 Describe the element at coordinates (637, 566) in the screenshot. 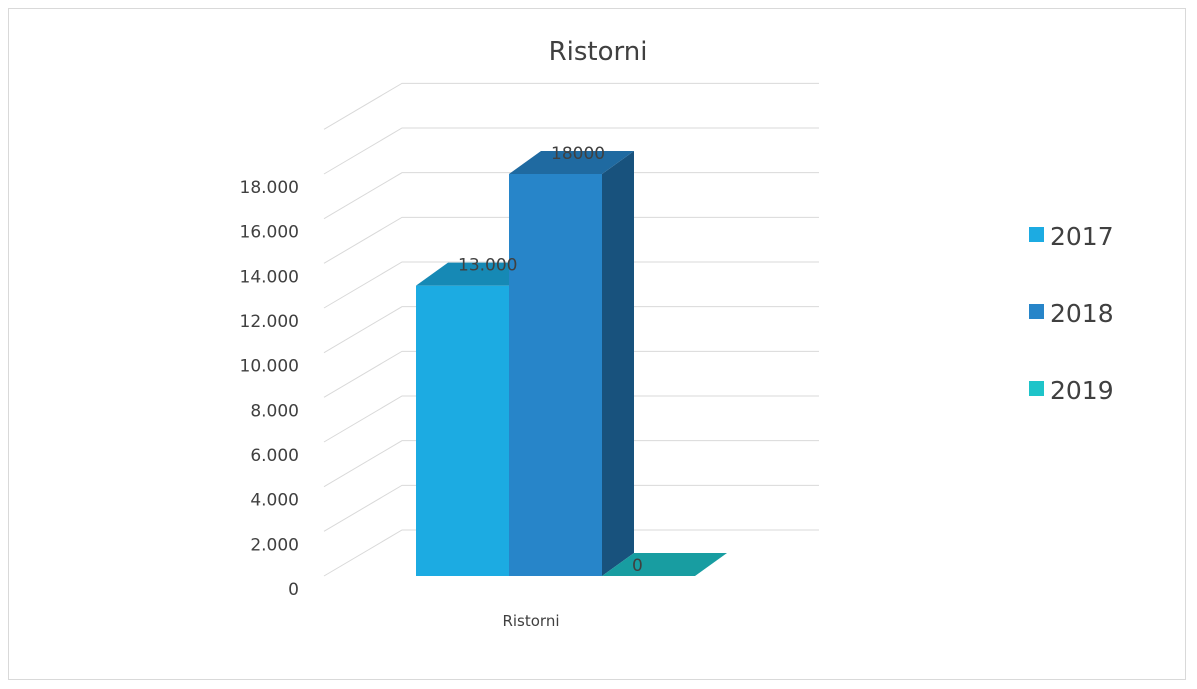

I see `data-label-2019: 0` at that location.